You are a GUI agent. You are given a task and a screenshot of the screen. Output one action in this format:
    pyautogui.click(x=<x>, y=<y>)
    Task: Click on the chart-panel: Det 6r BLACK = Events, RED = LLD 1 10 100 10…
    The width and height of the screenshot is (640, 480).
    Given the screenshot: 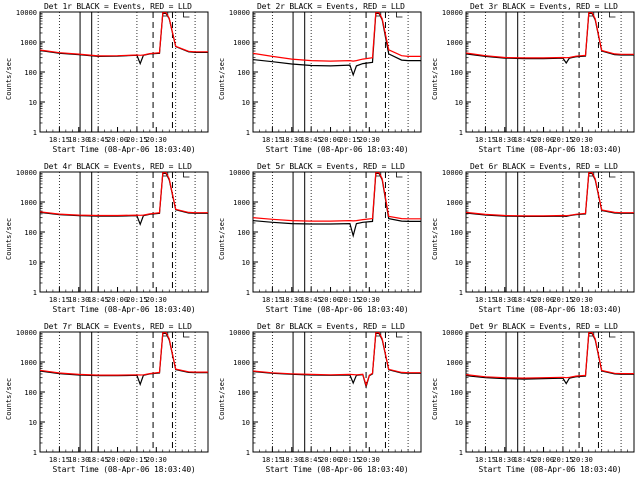 What is the action you would take?
    pyautogui.click(x=532, y=240)
    